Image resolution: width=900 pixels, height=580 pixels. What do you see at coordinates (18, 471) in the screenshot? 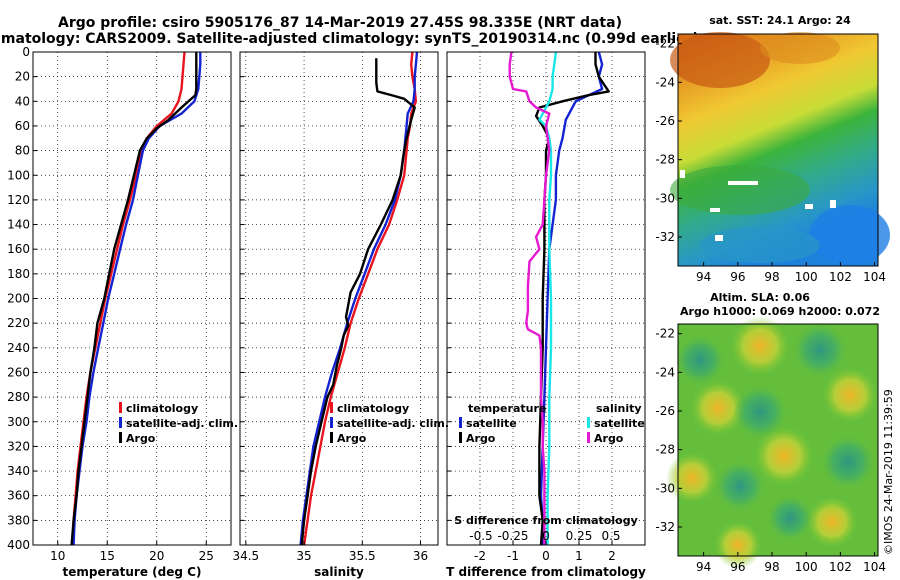
I see `y-tick-label: 340` at bounding box center [18, 471].